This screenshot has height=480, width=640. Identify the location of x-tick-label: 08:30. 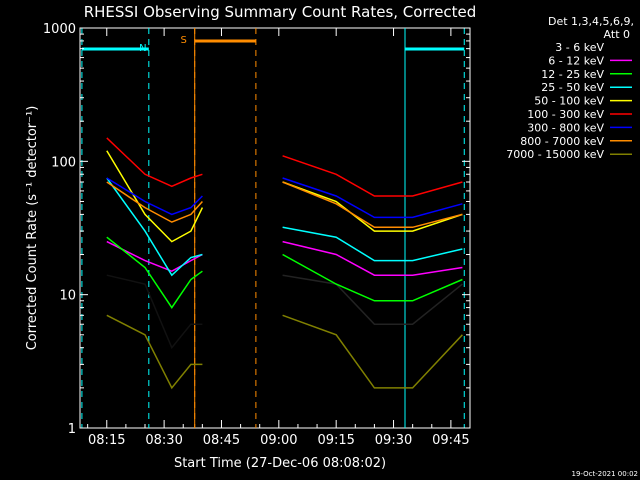
(163, 440).